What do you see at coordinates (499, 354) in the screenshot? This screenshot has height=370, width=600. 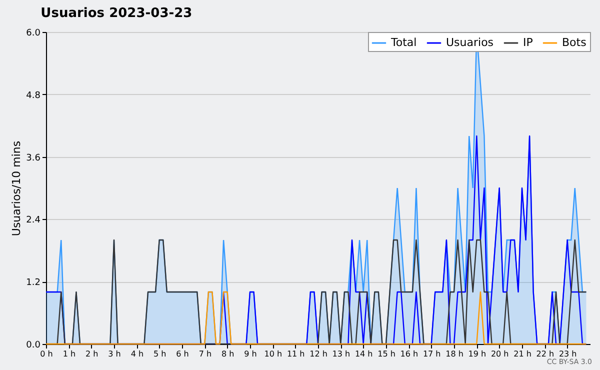 I see `x-tick-label: 20 h` at bounding box center [499, 354].